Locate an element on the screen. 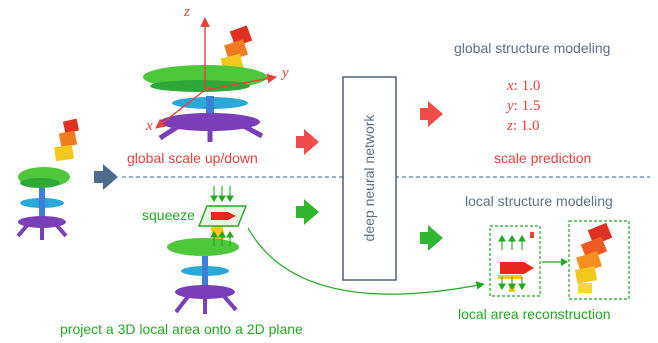 This screenshot has height=343, width=658. scale-values: x: 1.0 y: 1.5 z: 1.0 is located at coordinates (552, 108).